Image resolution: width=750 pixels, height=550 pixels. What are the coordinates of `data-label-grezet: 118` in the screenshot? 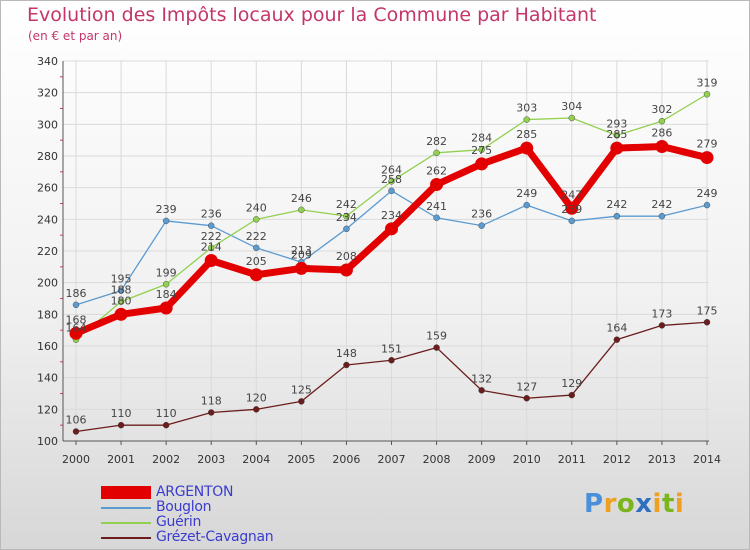 It's located at (211, 401).